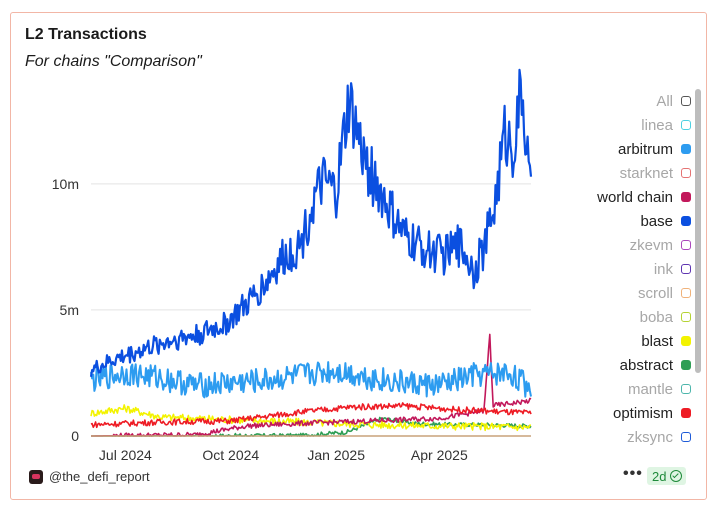 The width and height of the screenshot is (721, 511). Describe the element at coordinates (650, 389) in the screenshot. I see `legend-label: mantle` at that location.